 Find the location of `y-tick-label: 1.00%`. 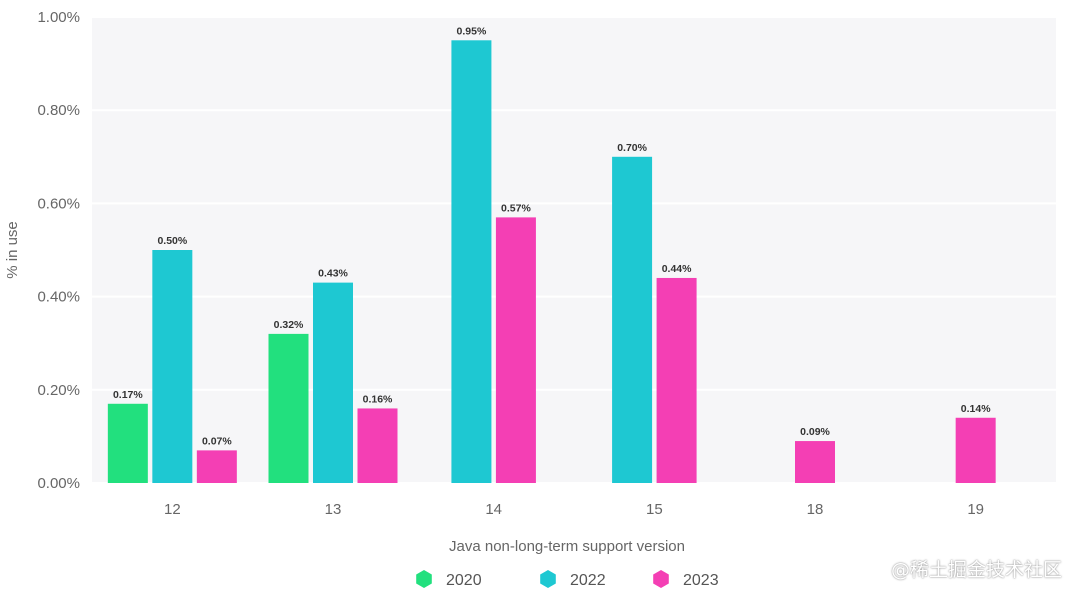

y-tick-label: 1.00% is located at coordinates (58, 17).